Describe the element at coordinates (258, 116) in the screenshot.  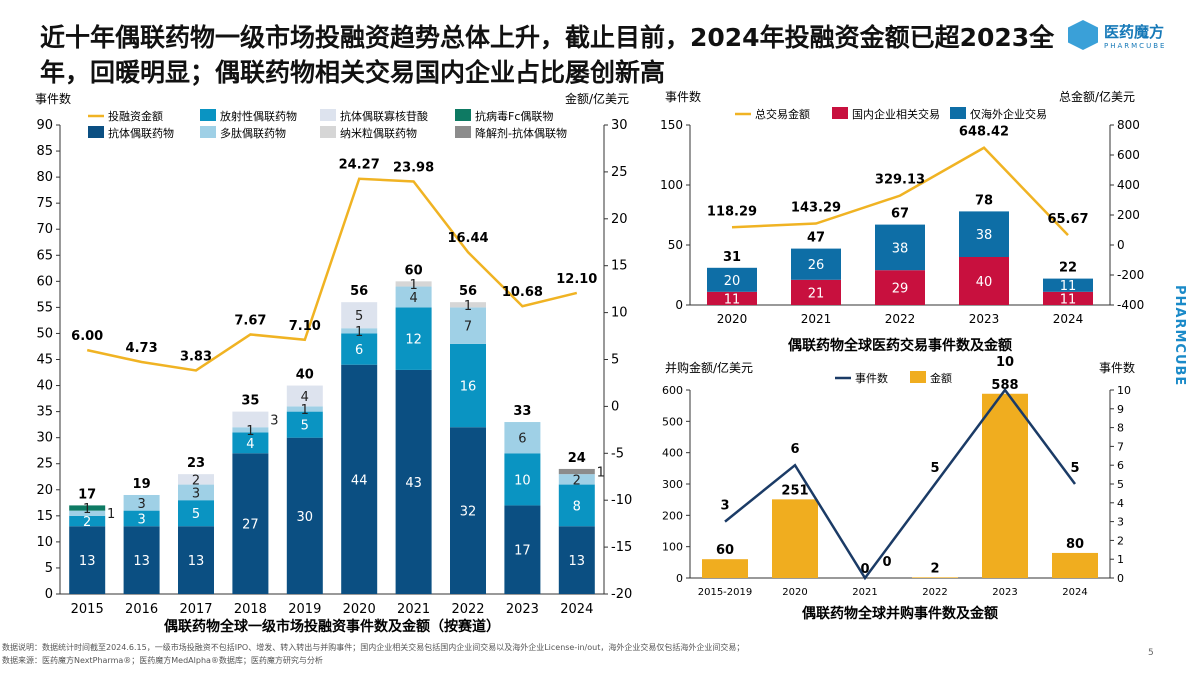
I see `legend-label: 放射性偶联药物` at that location.